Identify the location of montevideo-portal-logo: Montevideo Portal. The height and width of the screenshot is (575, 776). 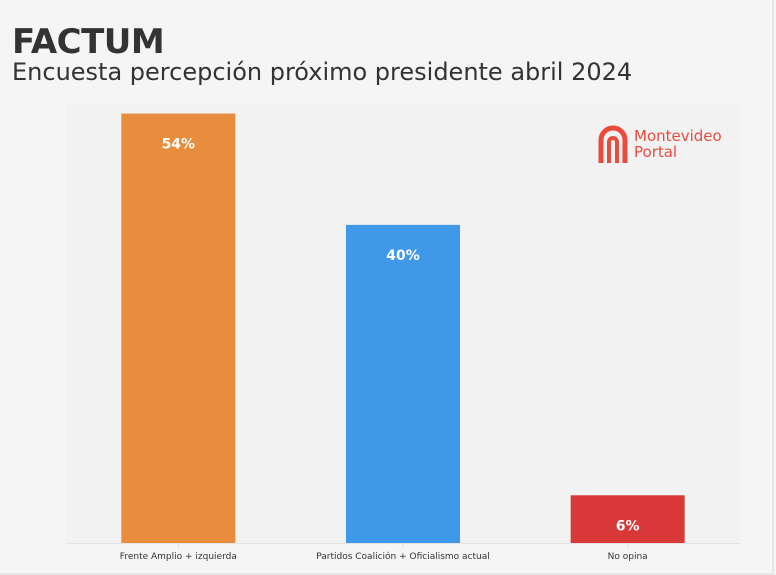
(660, 144).